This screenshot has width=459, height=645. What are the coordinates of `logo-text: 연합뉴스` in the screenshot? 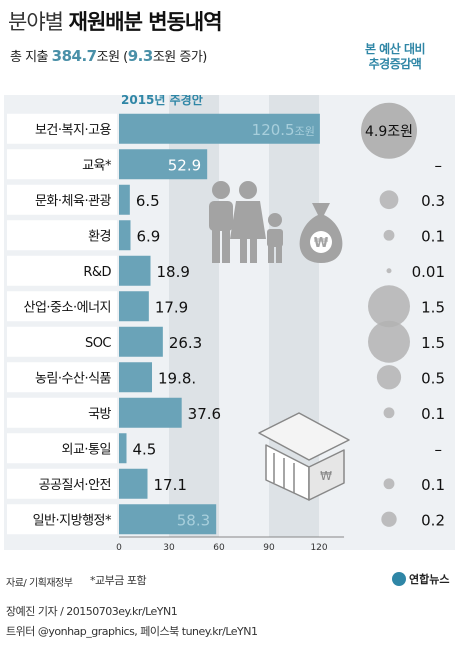 It's located at (429, 579).